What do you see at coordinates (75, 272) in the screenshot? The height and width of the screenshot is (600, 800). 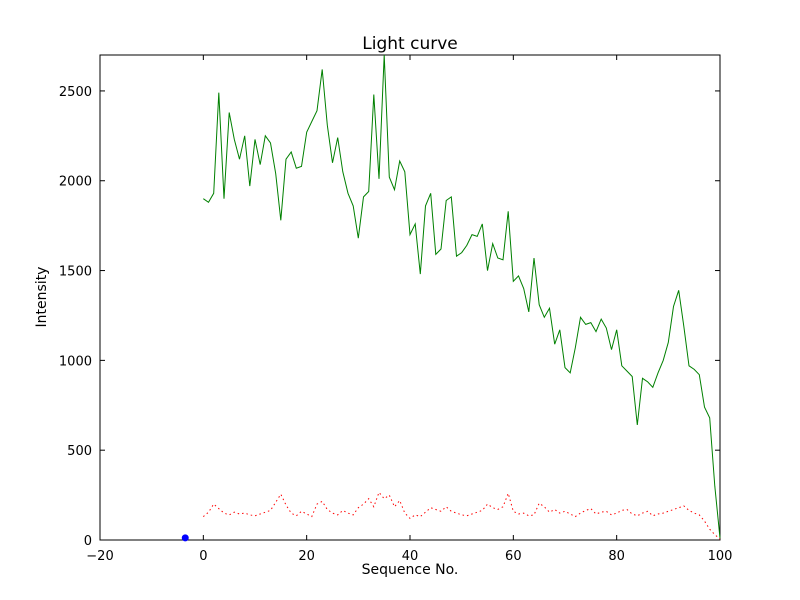 I see `y-tick-label: 1500` at bounding box center [75, 272].